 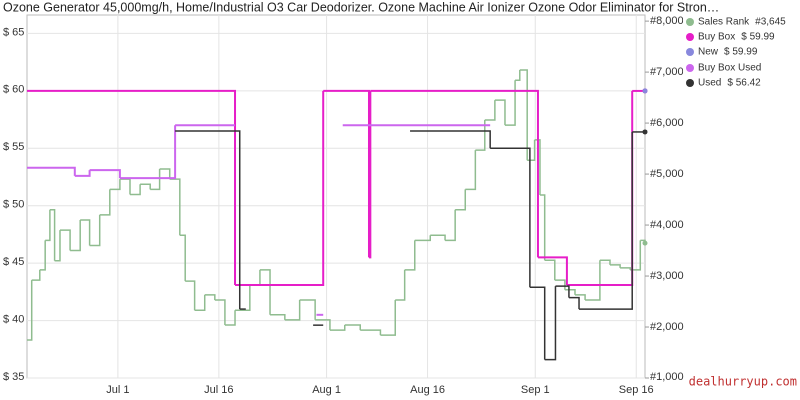 I want to click on x-tick-label: Sep 1, so click(x=535, y=390).